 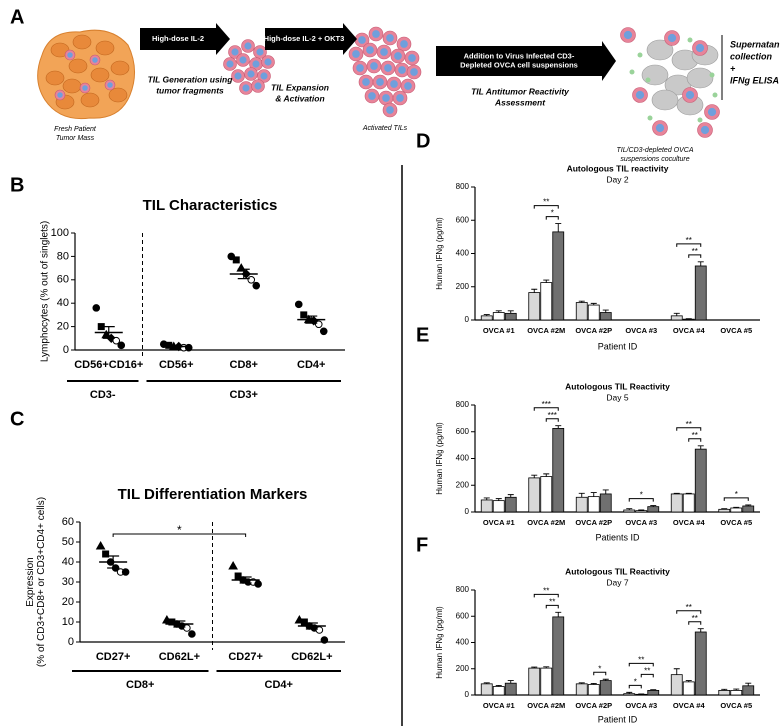 What do you see at coordinates (304, 38) in the screenshot?
I see `arrow-text: High-dose IL-2 + OKT3` at bounding box center [304, 38].